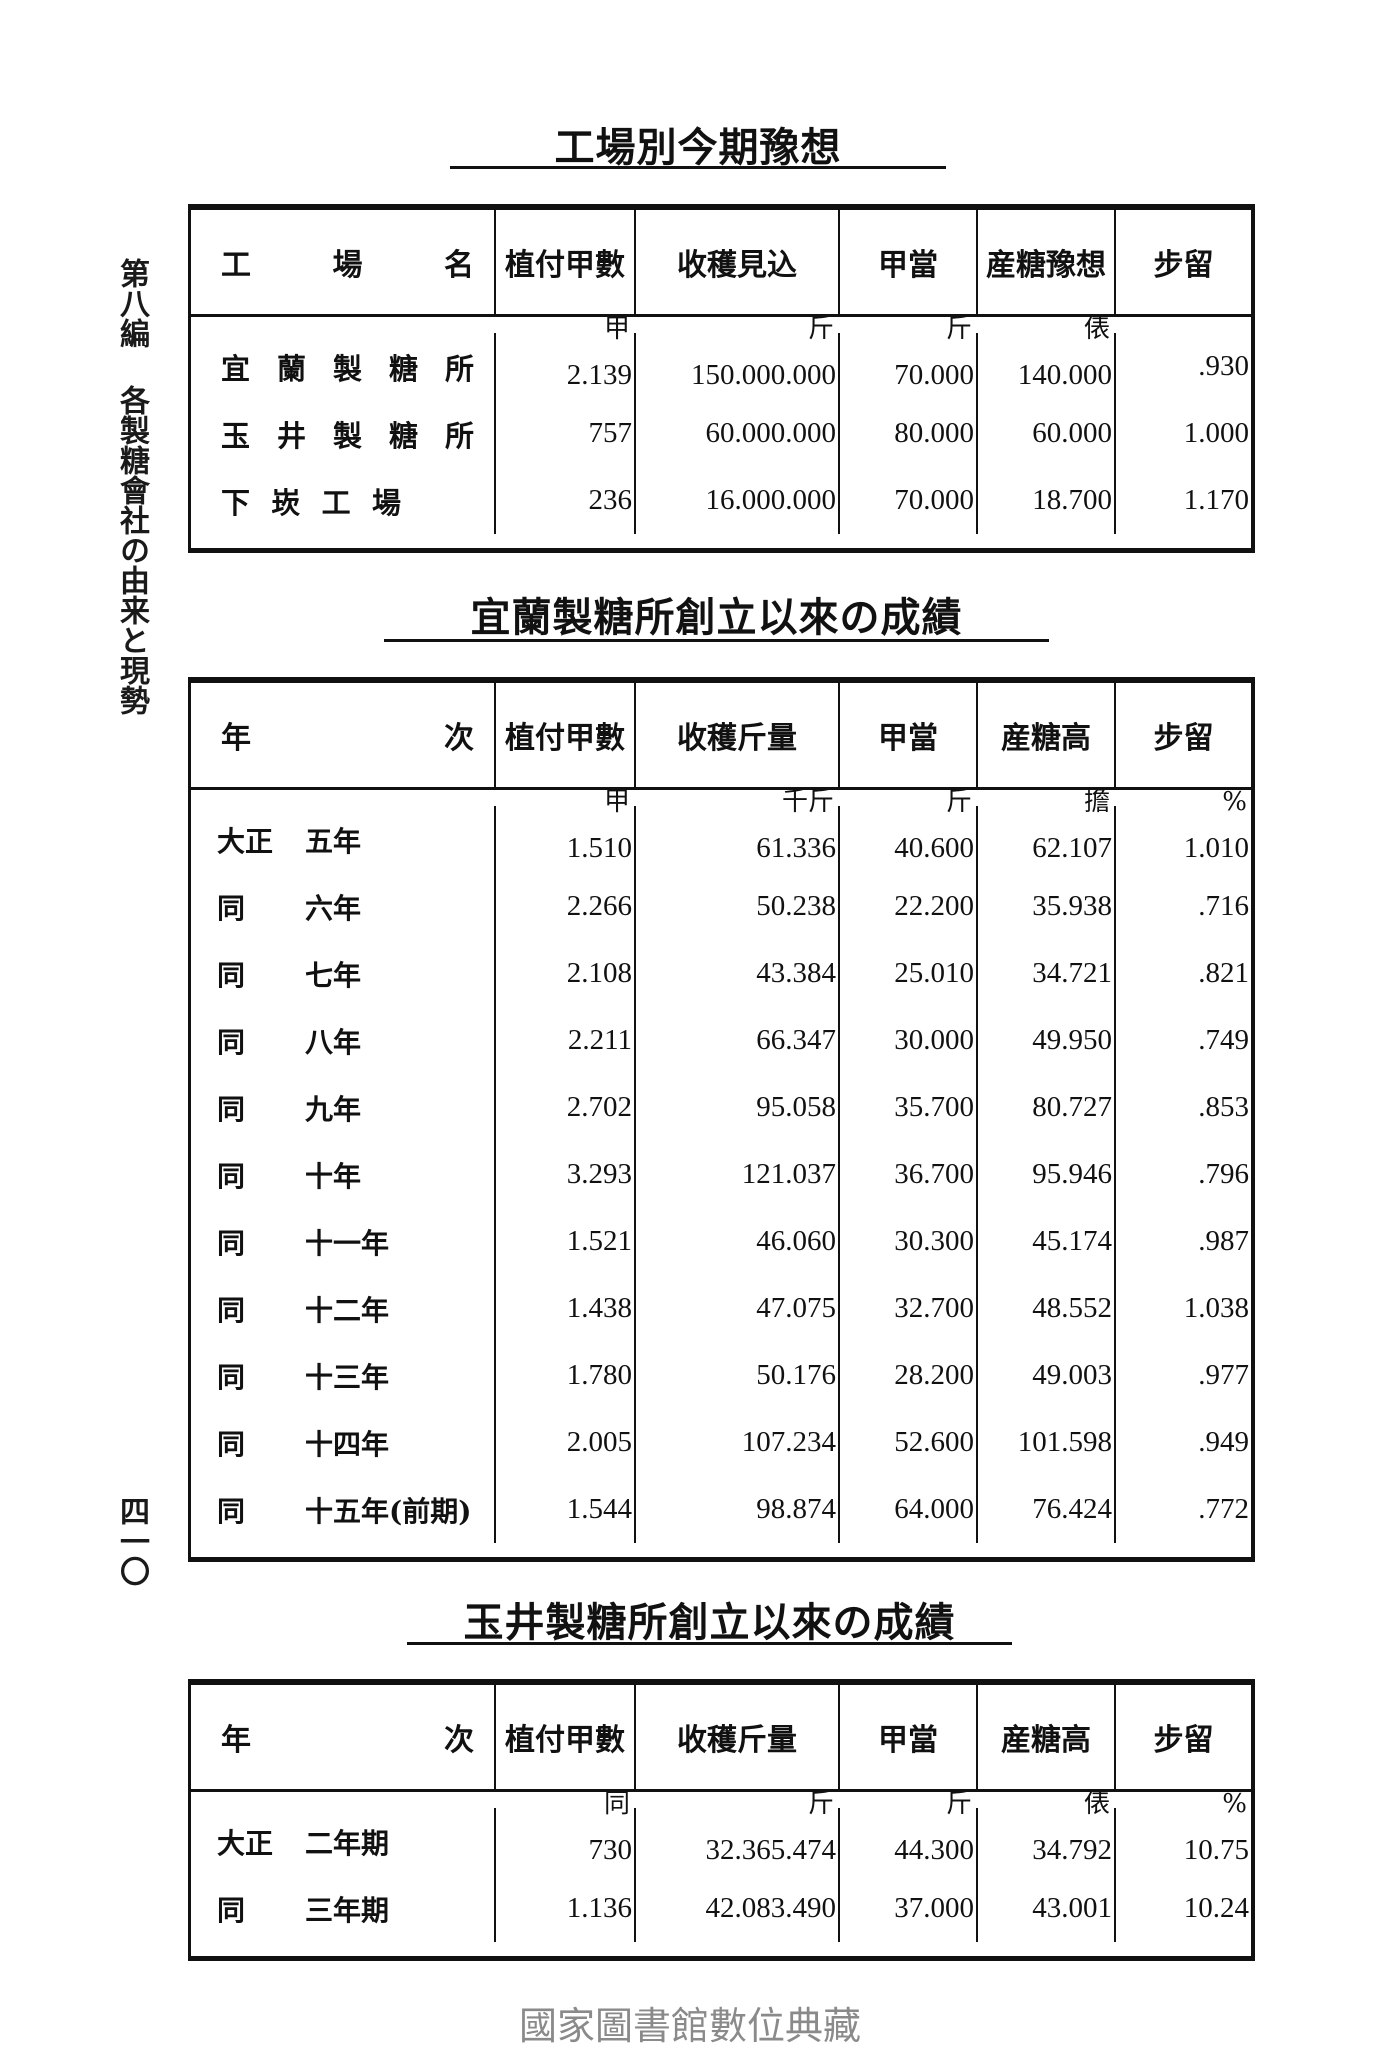 This screenshot has height=2070, width=1380. I want to click on cell-value: 35.700, so click(934, 1107).